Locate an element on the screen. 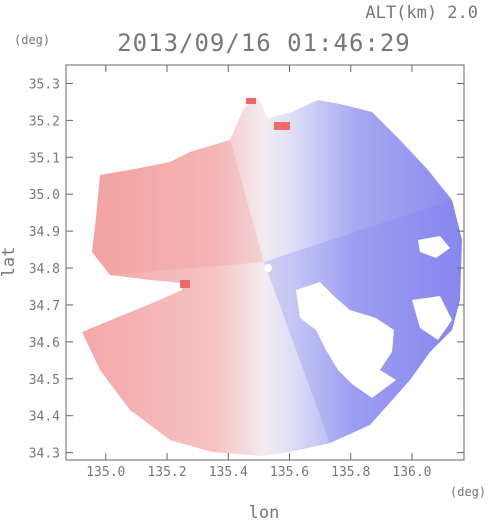  radar-center-marker is located at coordinates (268, 268).